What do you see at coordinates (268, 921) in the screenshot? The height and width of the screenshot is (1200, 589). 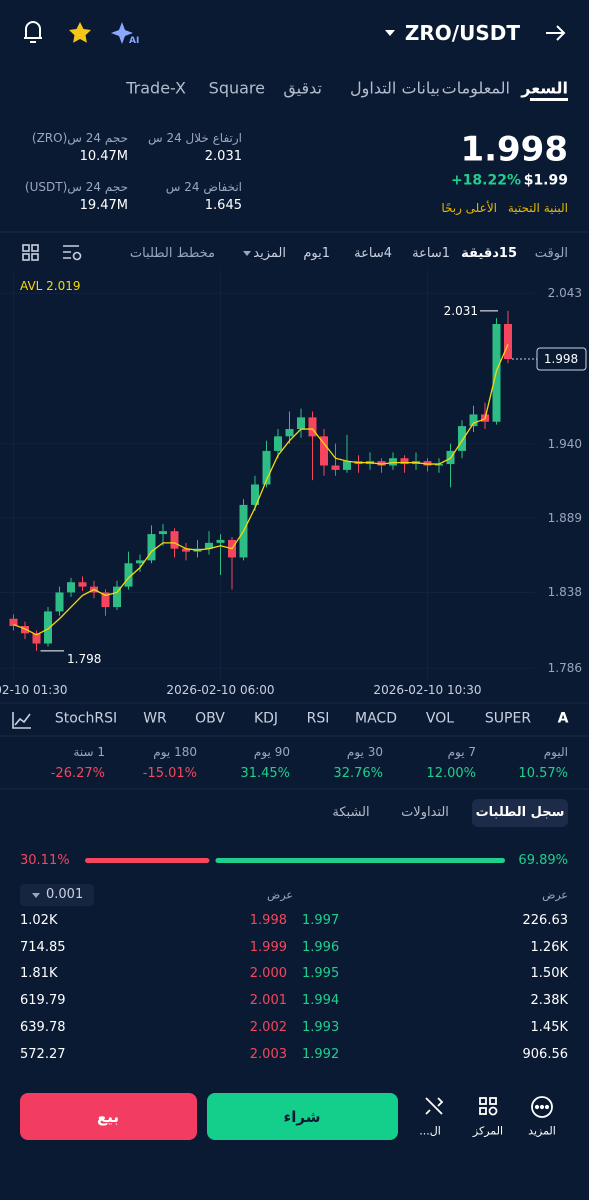 I see `ask-price: 1.998` at bounding box center [268, 921].